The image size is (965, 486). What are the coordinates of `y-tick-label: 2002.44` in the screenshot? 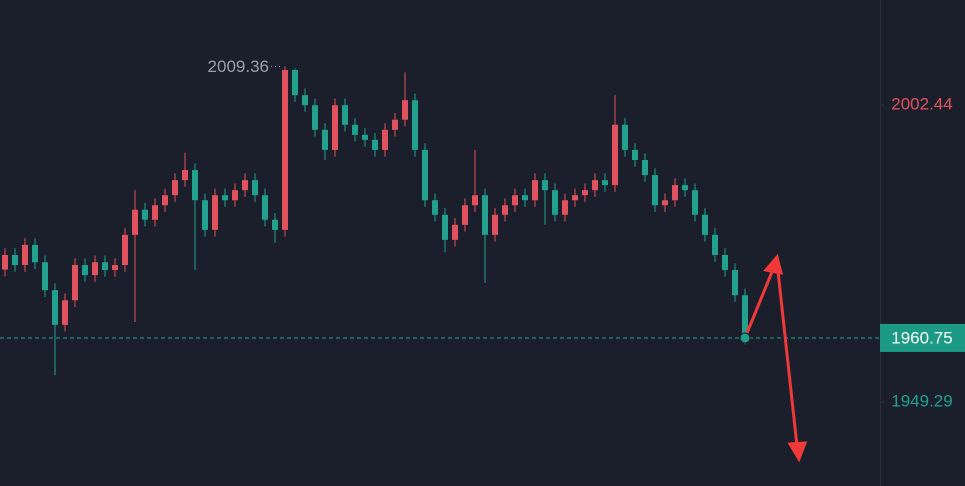 It's located at (921, 103).